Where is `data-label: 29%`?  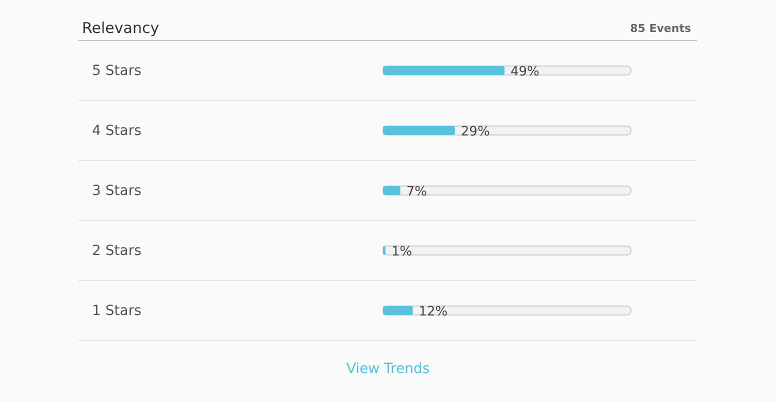
data-label: 29% is located at coordinates (475, 132).